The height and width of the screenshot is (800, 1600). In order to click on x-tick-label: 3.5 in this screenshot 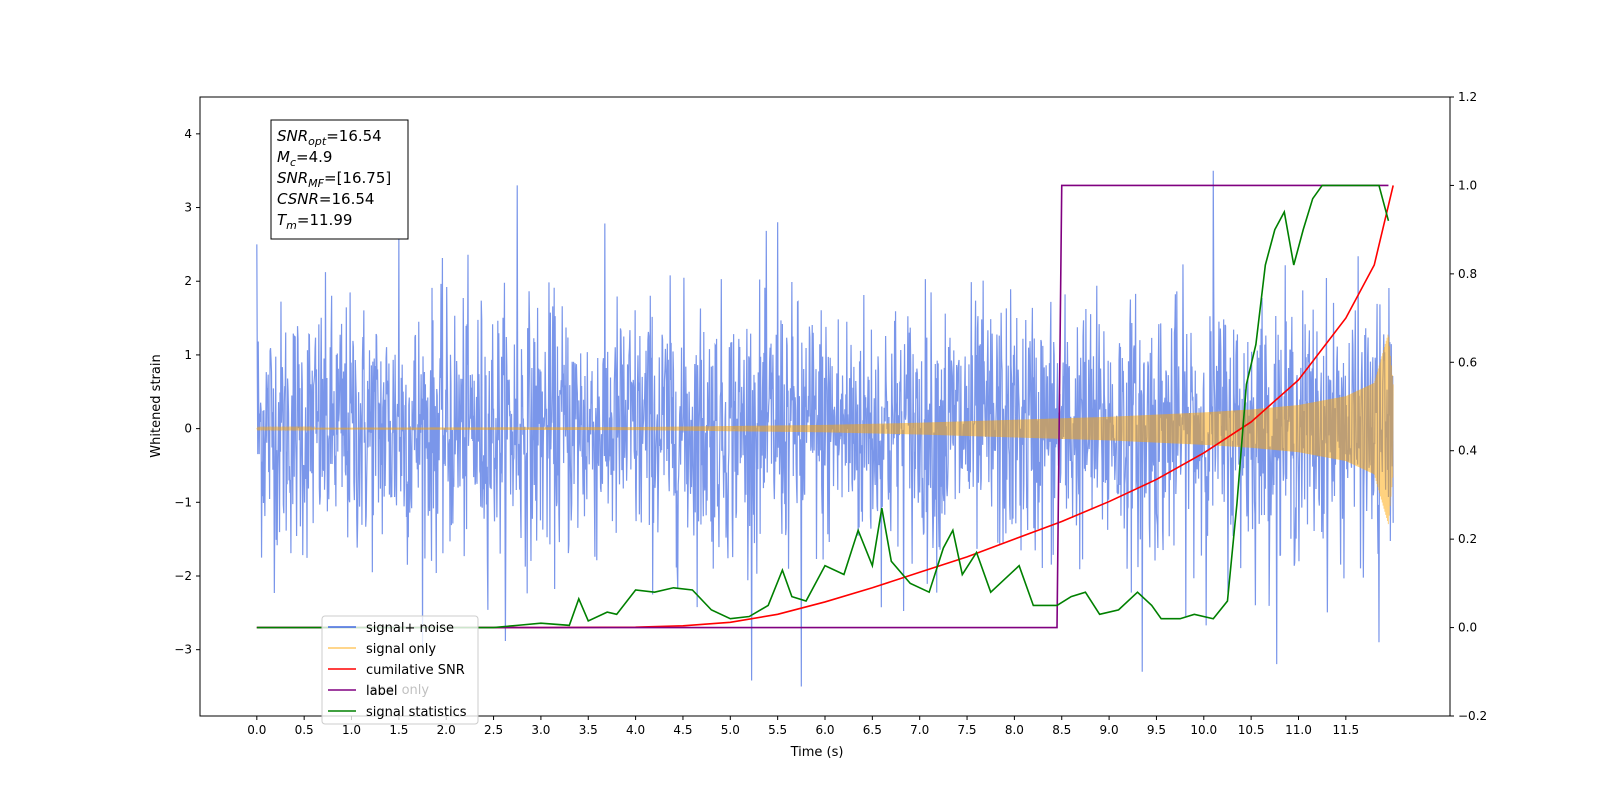, I will do `click(588, 730)`.